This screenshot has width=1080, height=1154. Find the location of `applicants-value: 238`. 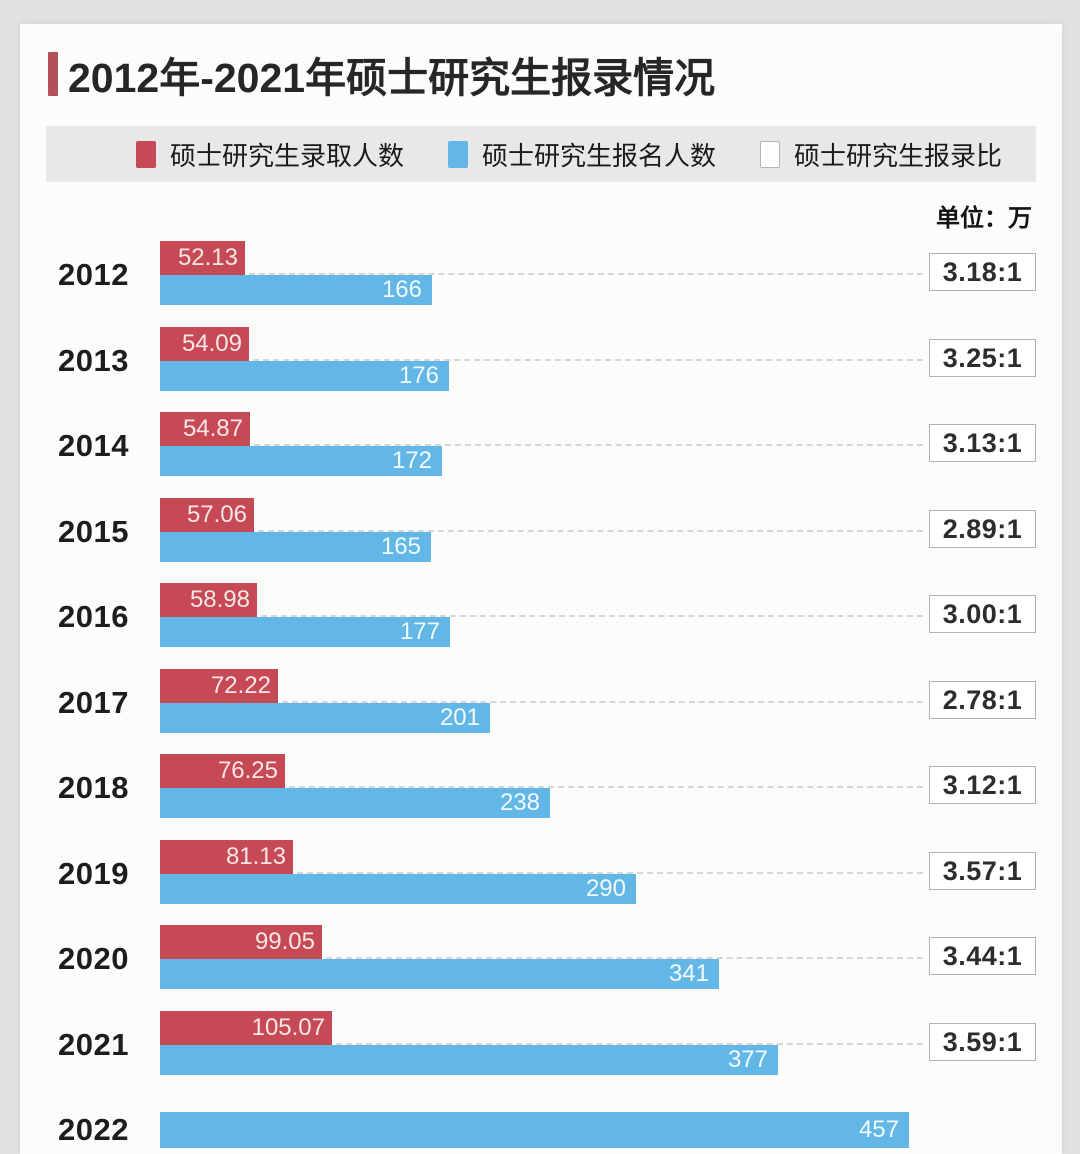

applicants-value: 238 is located at coordinates (519, 802).